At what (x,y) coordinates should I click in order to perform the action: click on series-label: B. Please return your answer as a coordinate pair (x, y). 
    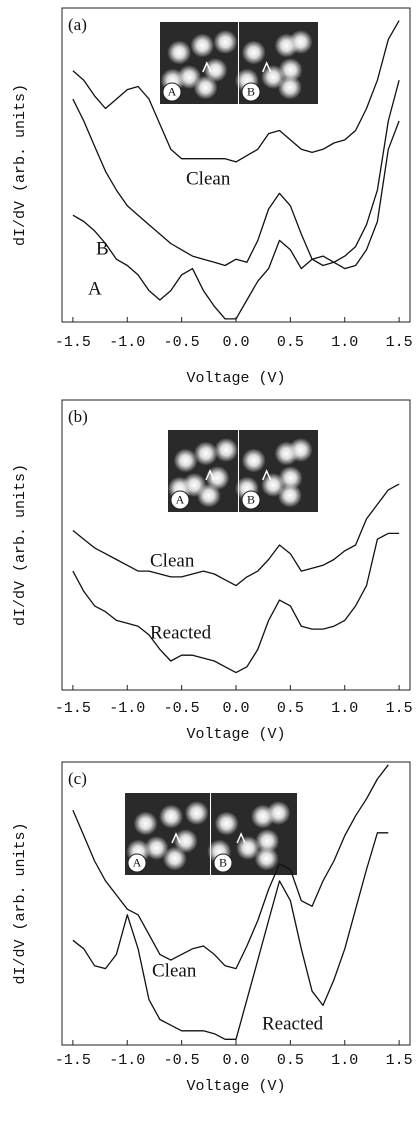
    Looking at the image, I should click on (102, 248).